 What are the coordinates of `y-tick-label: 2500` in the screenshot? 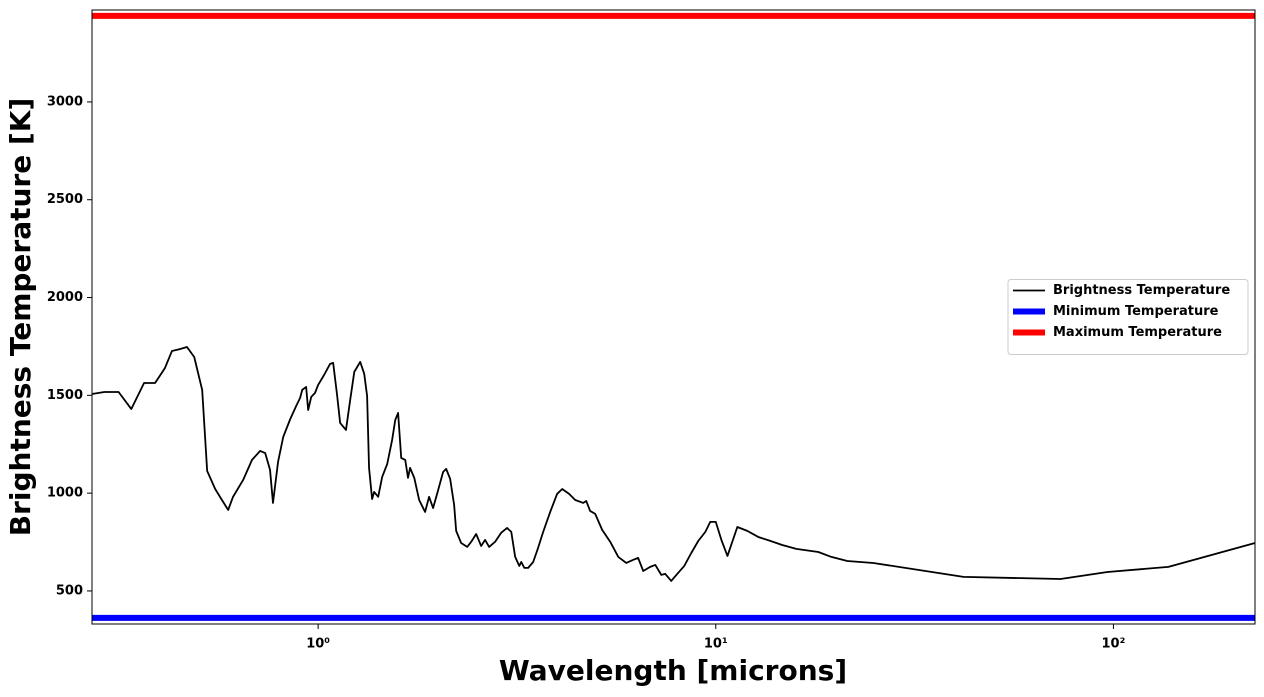 It's located at (65, 199).